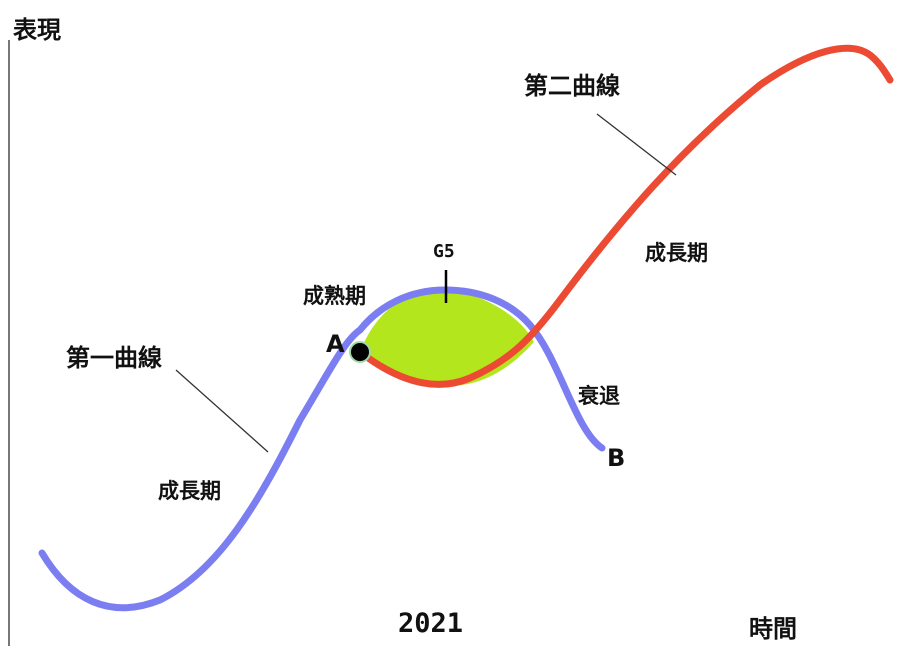 This screenshot has width=903, height=646. I want to click on point-a-label: A, so click(335, 344).